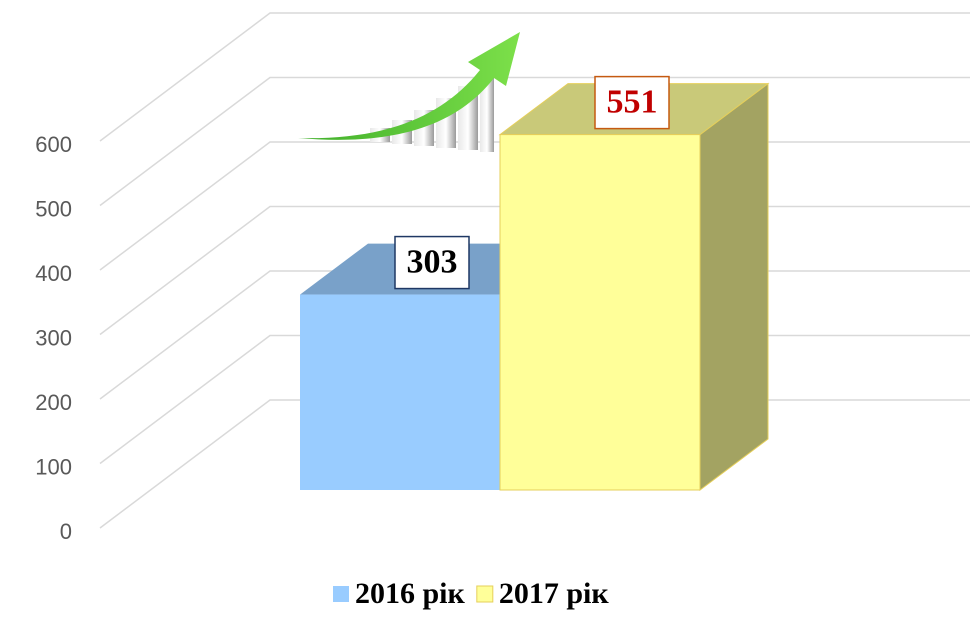 Image resolution: width=975 pixels, height=620 pixels. I want to click on legend-label: 2016 рік, so click(410, 593).